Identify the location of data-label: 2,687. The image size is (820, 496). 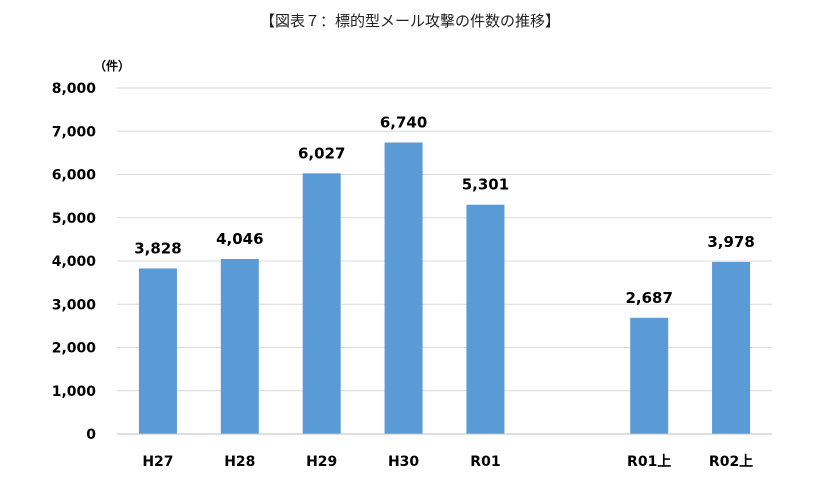
(648, 298).